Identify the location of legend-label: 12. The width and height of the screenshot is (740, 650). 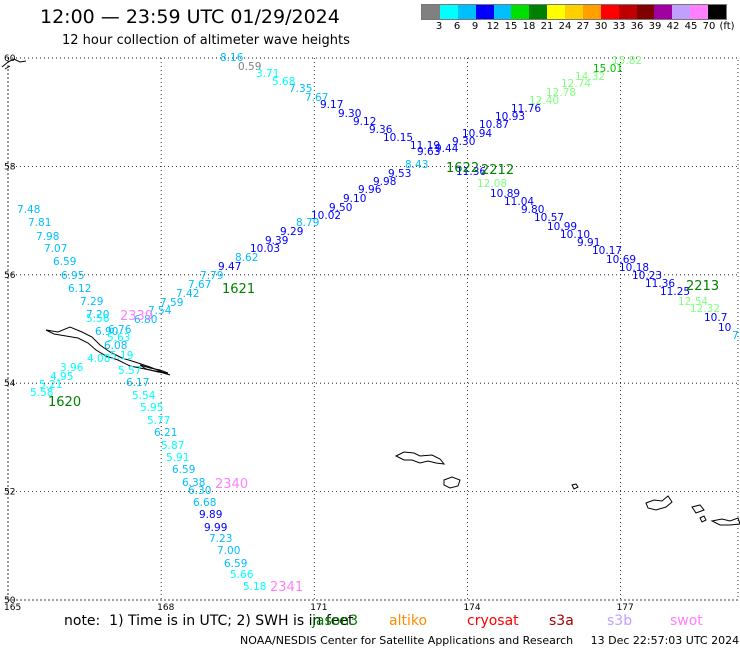
(493, 26).